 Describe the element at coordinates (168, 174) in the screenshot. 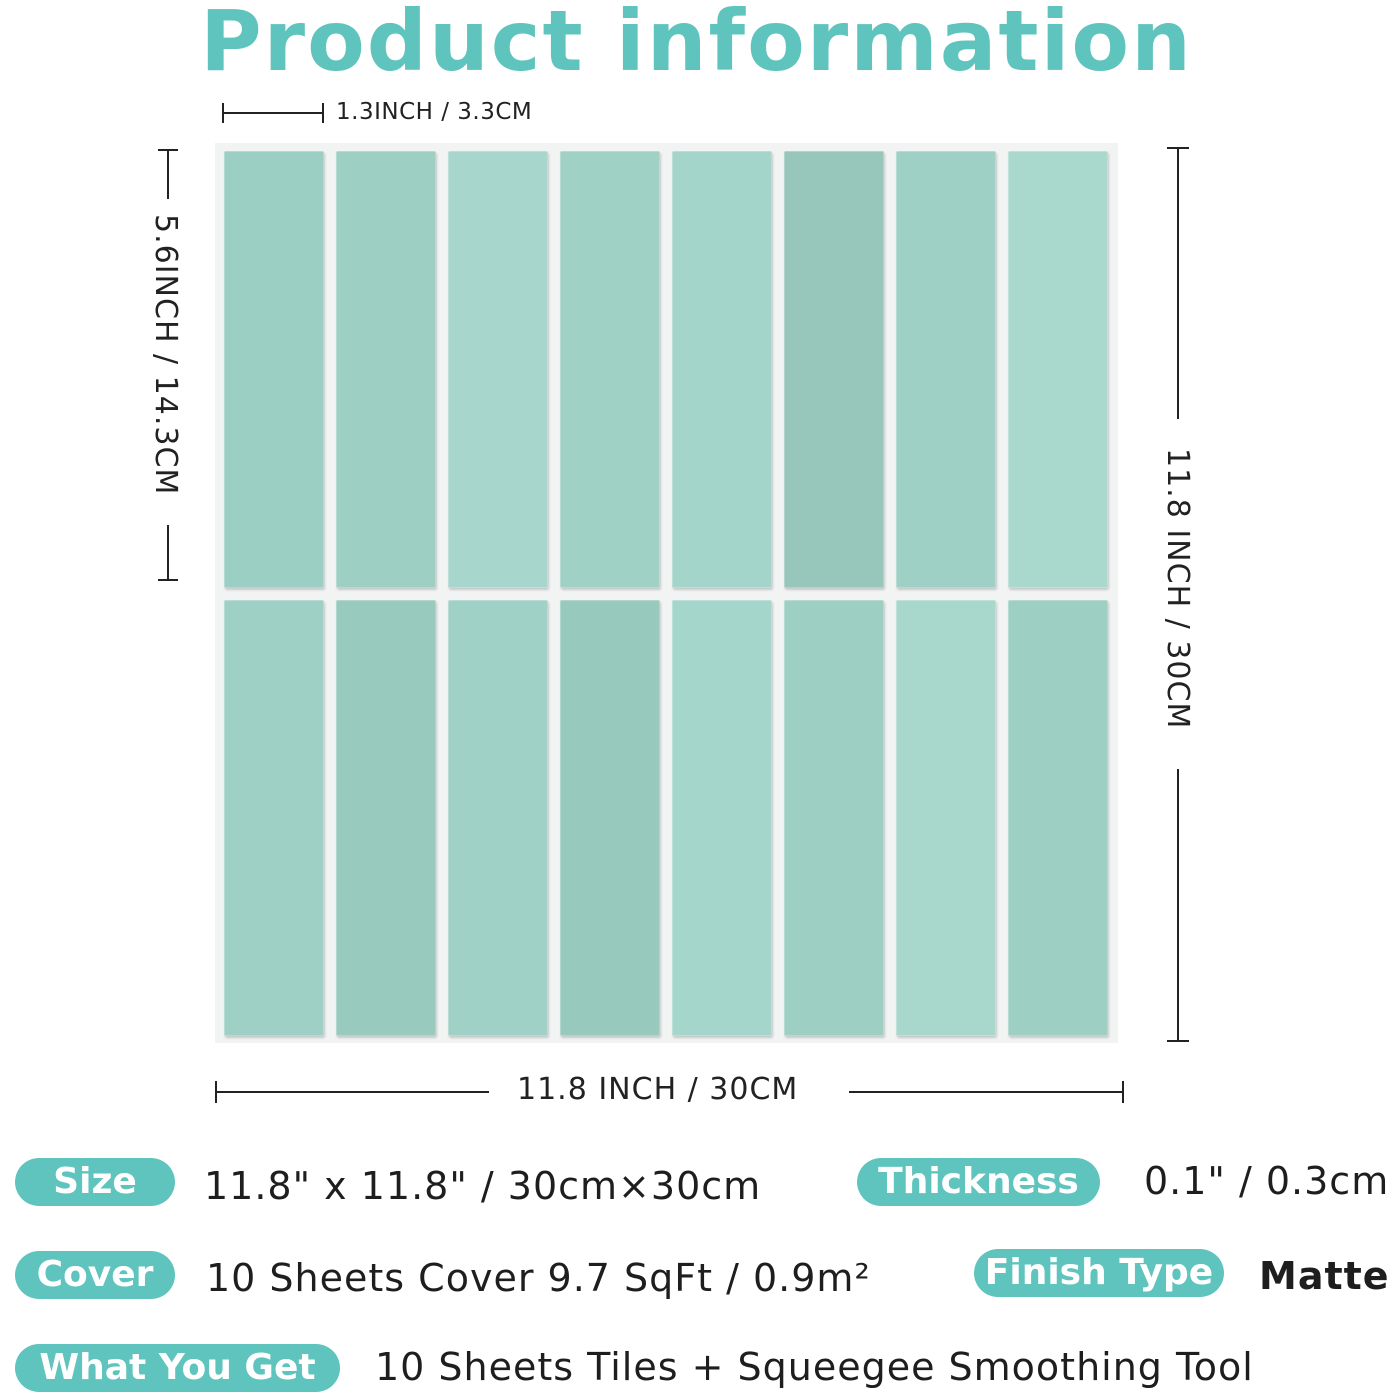

I see `tile-height-line-top` at that location.